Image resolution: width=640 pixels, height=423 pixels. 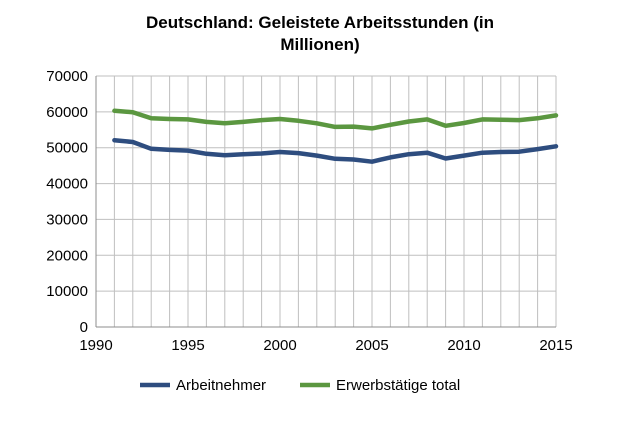 I want to click on y-tick-label: 10000, so click(x=67, y=291).